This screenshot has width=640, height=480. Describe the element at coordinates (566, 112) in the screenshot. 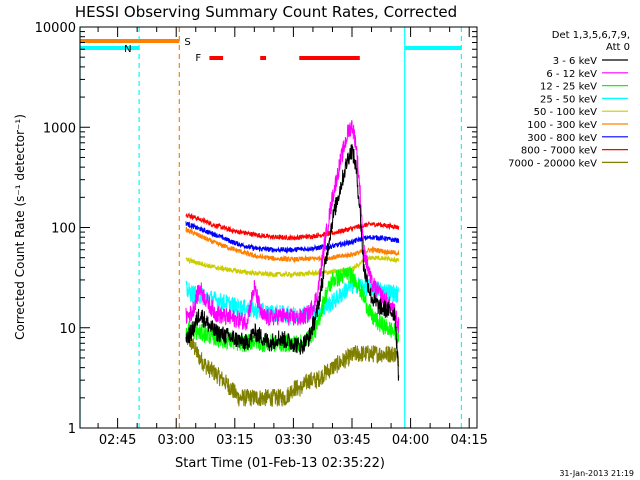

I see `legend-label: 50 - 100 keV` at that location.